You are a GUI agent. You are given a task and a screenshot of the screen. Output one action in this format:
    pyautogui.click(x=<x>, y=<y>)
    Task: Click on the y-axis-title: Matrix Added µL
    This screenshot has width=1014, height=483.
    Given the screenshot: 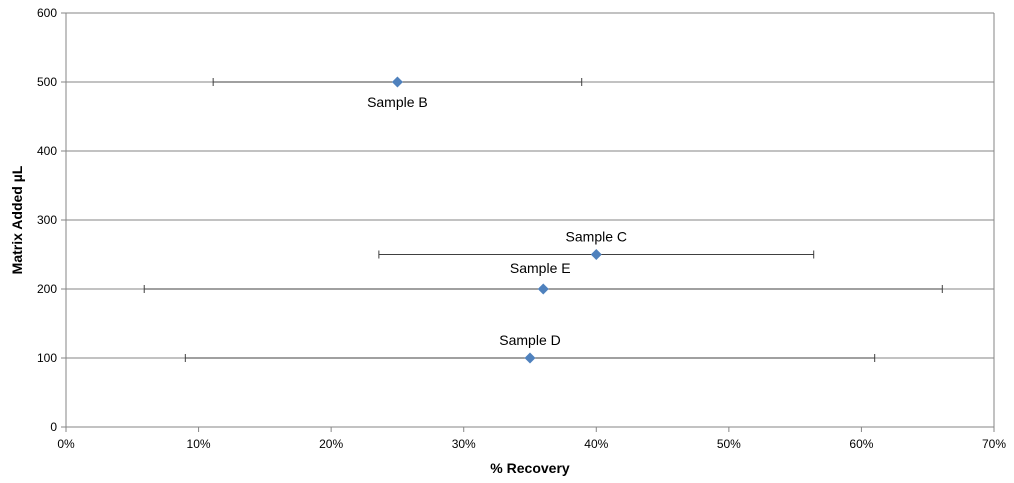 What is the action you would take?
    pyautogui.click(x=17, y=219)
    